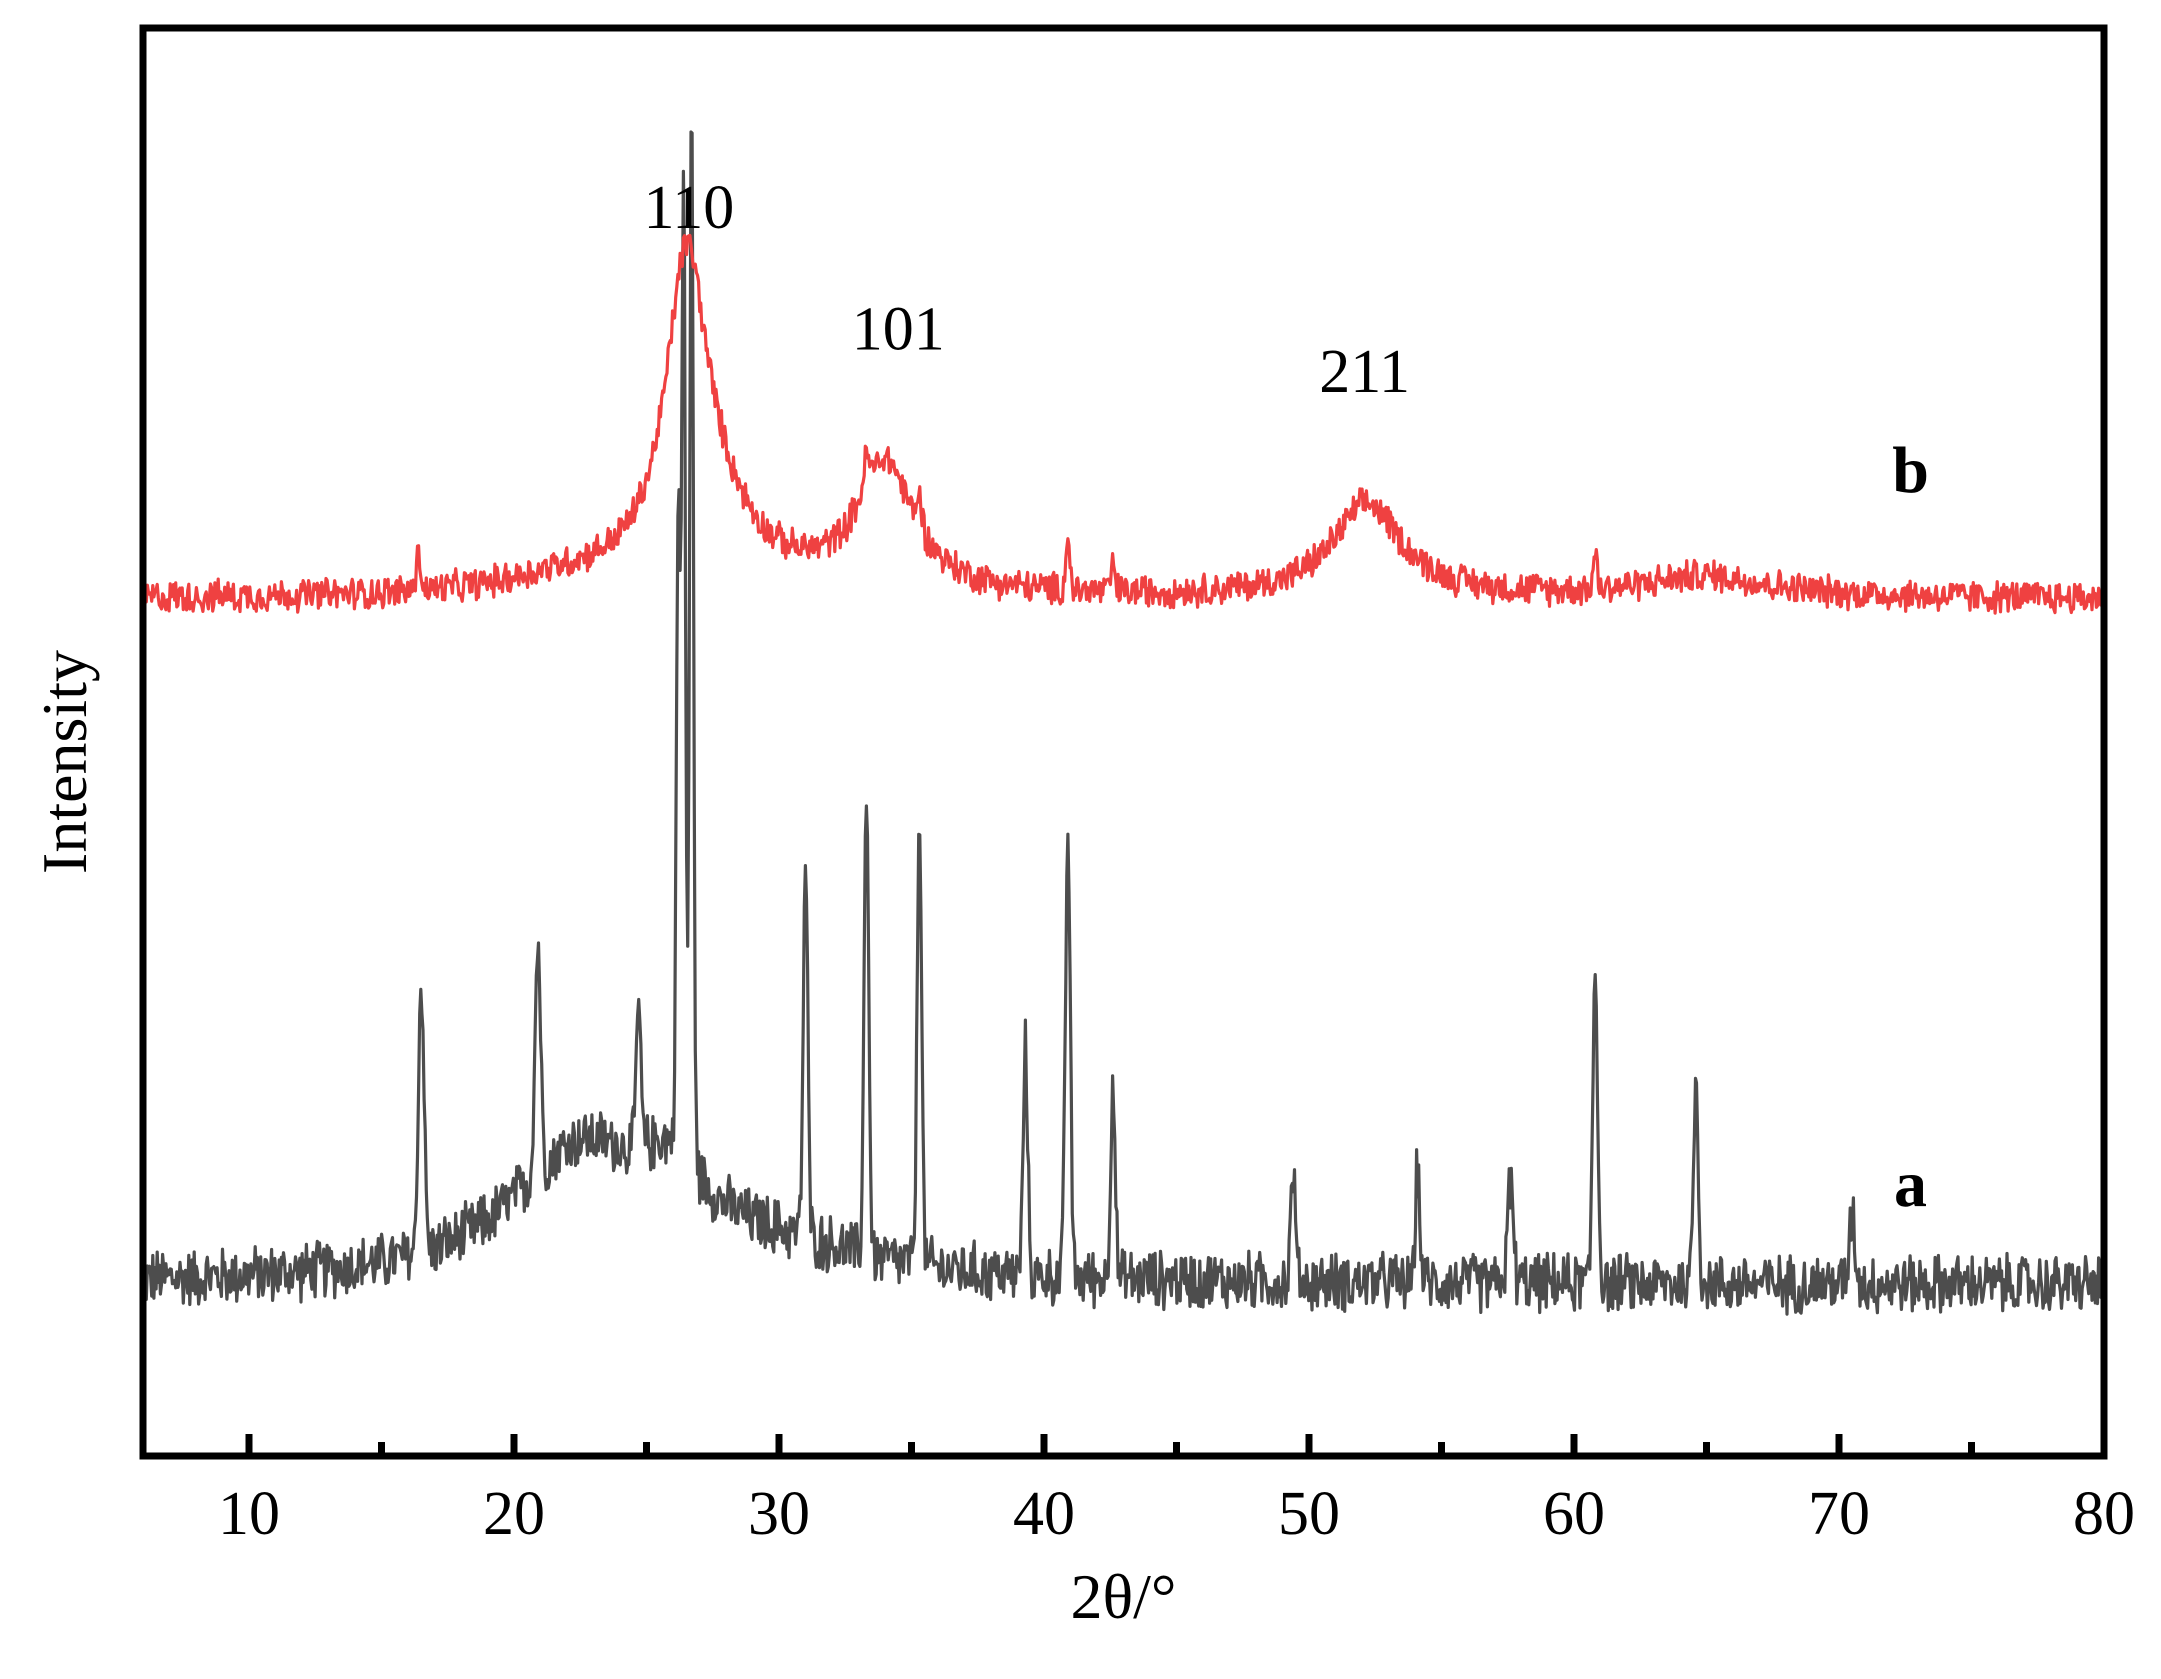 The image size is (2161, 1679). Describe the element at coordinates (779, 1514) in the screenshot. I see `x-tick-label-30: 30` at that location.